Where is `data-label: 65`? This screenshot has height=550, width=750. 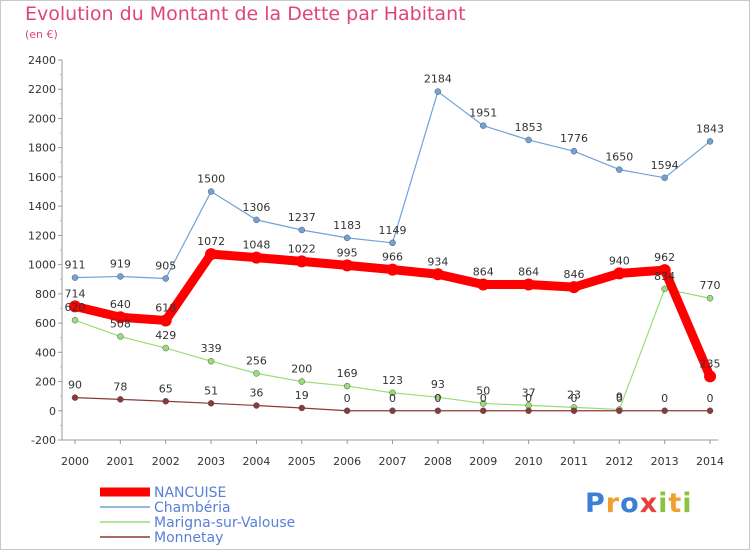
data-label: 65 is located at coordinates (166, 388).